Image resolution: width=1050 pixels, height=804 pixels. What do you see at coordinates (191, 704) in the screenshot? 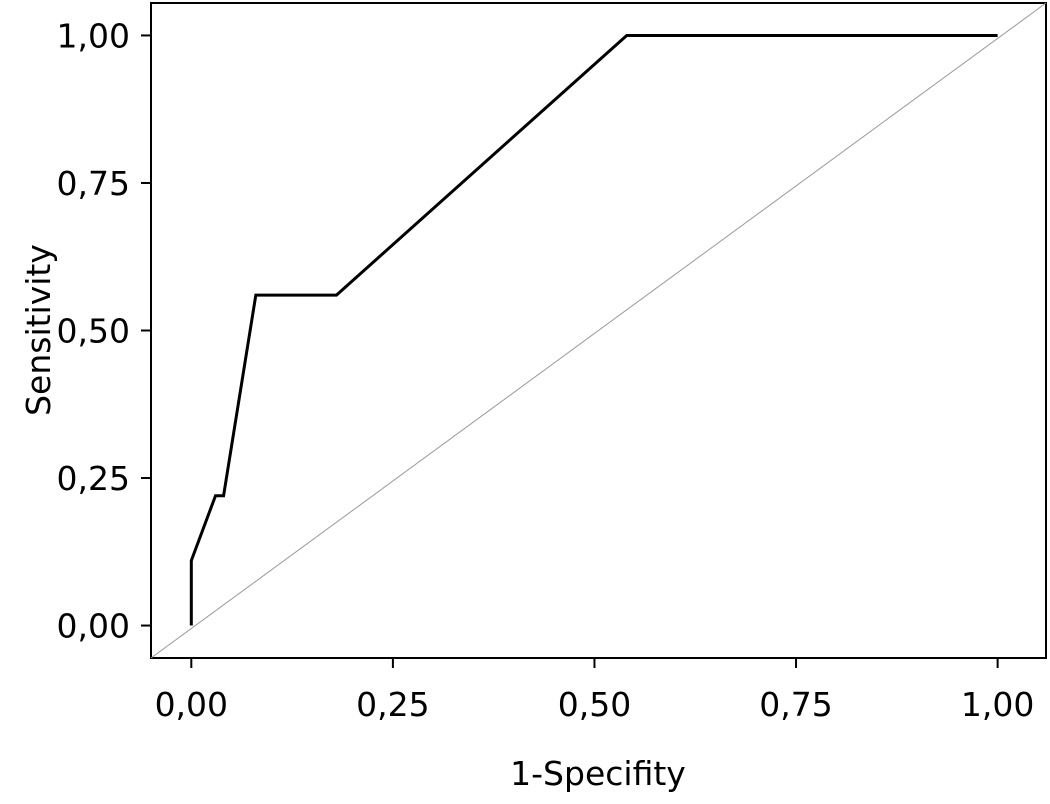
I see `x-tick-label: 0,00` at bounding box center [191, 704].